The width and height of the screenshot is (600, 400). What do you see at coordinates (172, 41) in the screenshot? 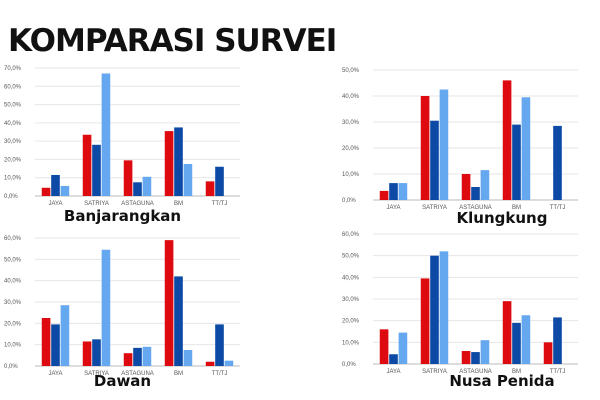
I see `page-title: KOMPARASI SURVEI` at bounding box center [172, 41].